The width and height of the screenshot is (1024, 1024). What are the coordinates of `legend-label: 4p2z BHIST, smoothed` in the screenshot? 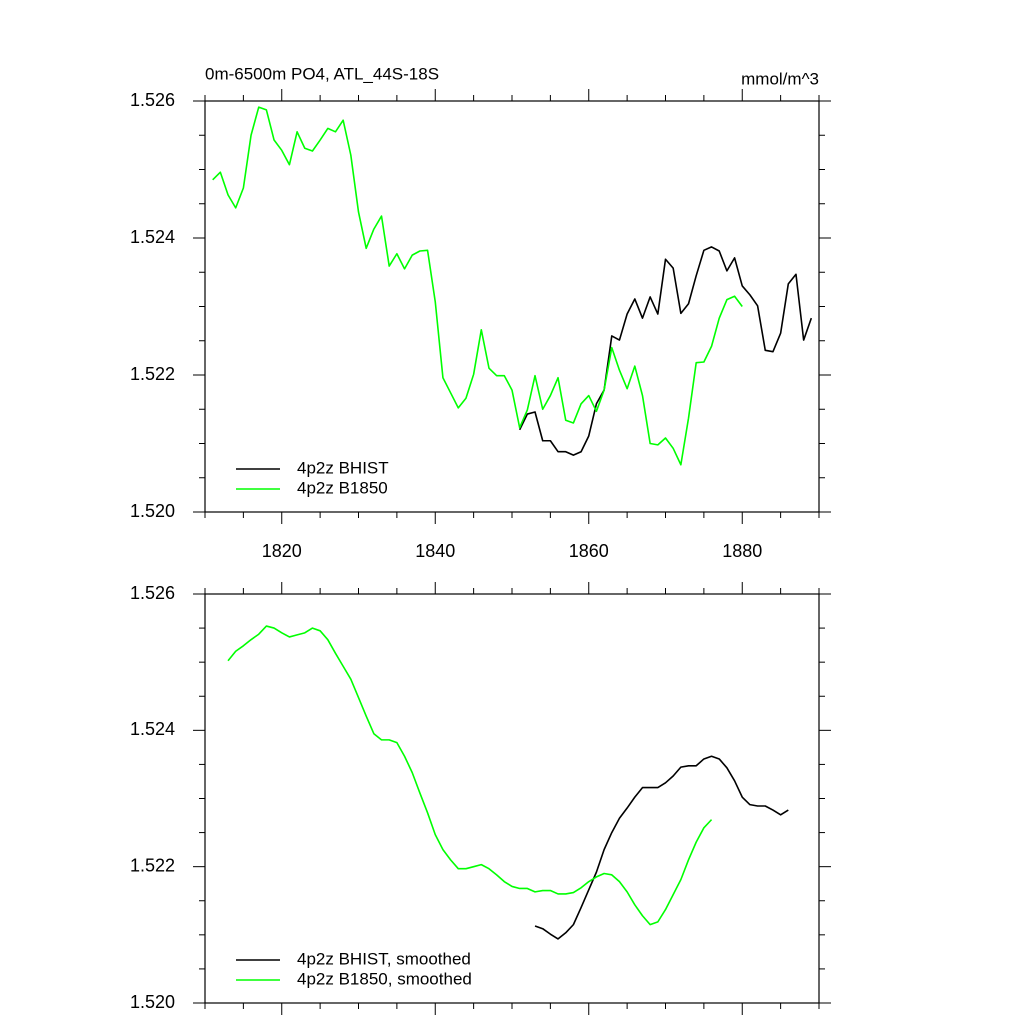 It's located at (384, 958).